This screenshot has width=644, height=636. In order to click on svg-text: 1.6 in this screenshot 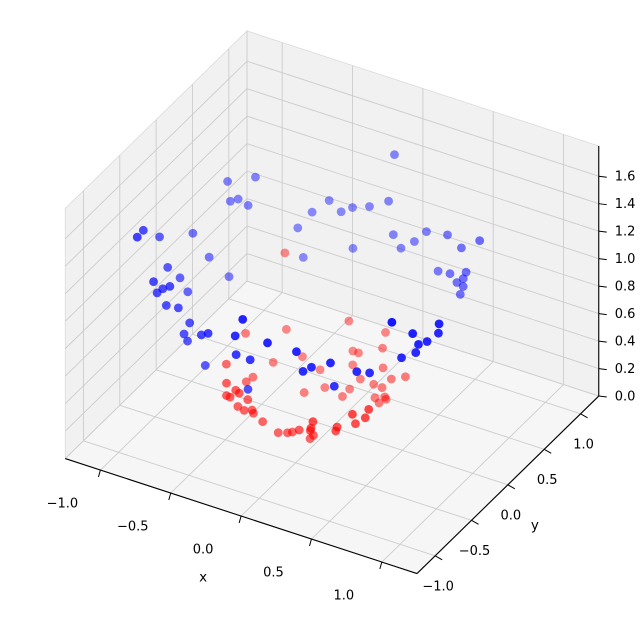, I will do `click(625, 177)`.